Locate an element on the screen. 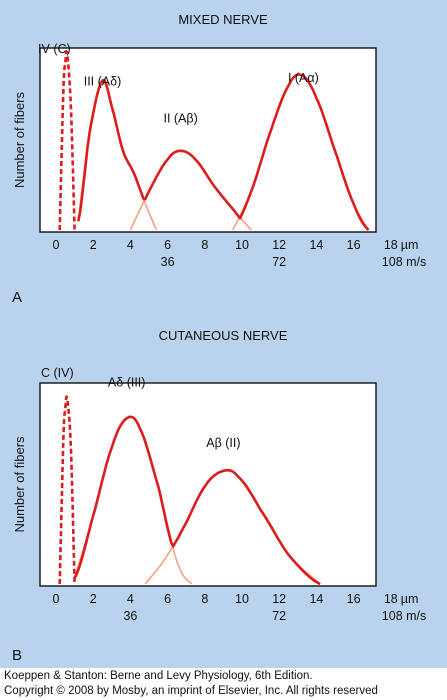  panel-a-x-tick-6: 12 is located at coordinates (279, 245).